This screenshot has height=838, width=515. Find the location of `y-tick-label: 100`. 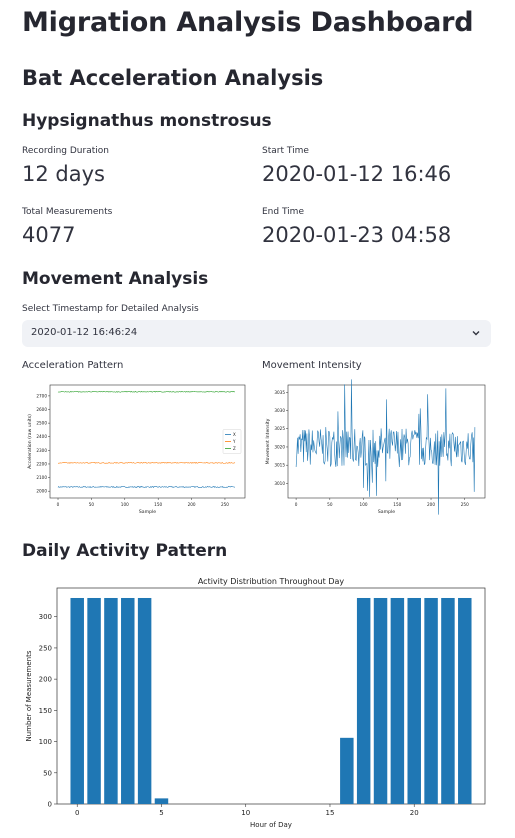

y-tick-label: 100 is located at coordinates (45, 742).